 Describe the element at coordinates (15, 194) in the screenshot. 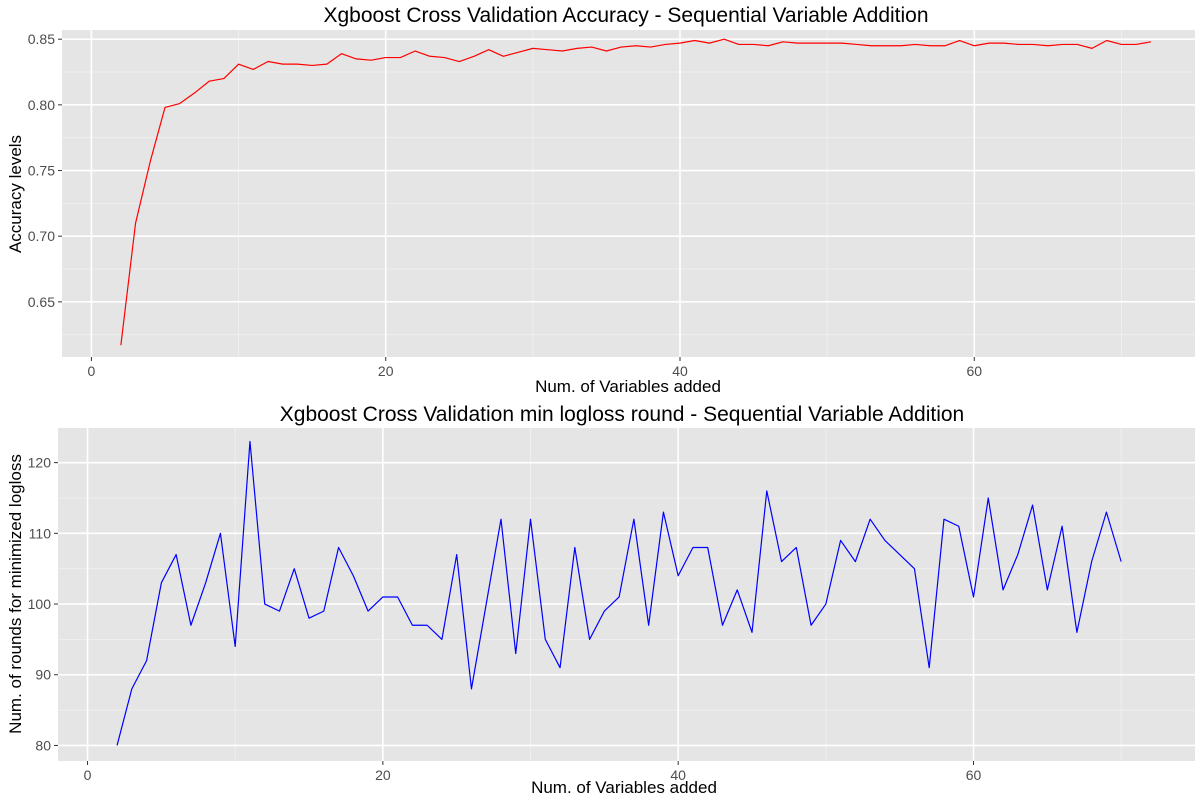

I see `accuracy-y-axis-label: Accuracy levels` at that location.